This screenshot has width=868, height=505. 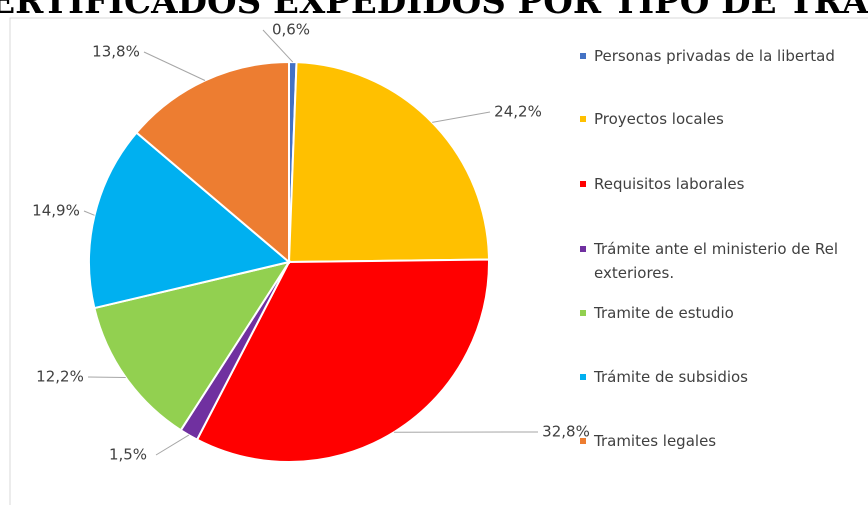 What do you see at coordinates (671, 377) in the screenshot?
I see `legend-label: Trámite de subsidios` at bounding box center [671, 377].